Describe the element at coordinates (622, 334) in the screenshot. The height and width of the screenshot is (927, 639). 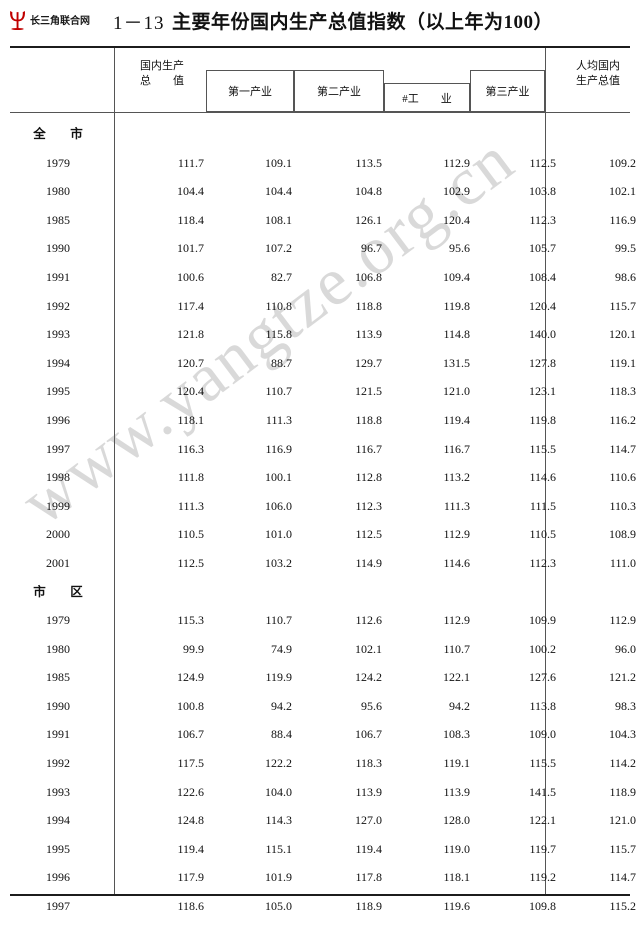
I see `table-cell: 120.1` at that location.